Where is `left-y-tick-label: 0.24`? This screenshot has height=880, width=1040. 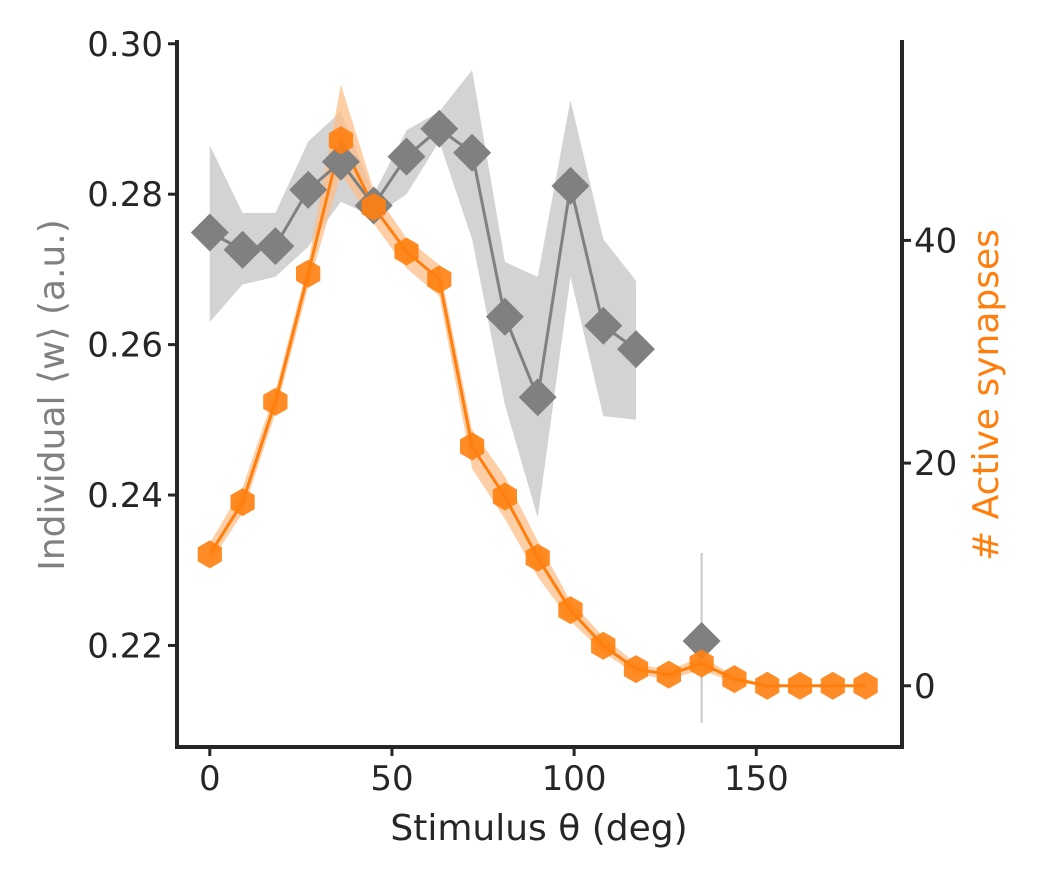 left-y-tick-label: 0.24 is located at coordinates (125, 496).